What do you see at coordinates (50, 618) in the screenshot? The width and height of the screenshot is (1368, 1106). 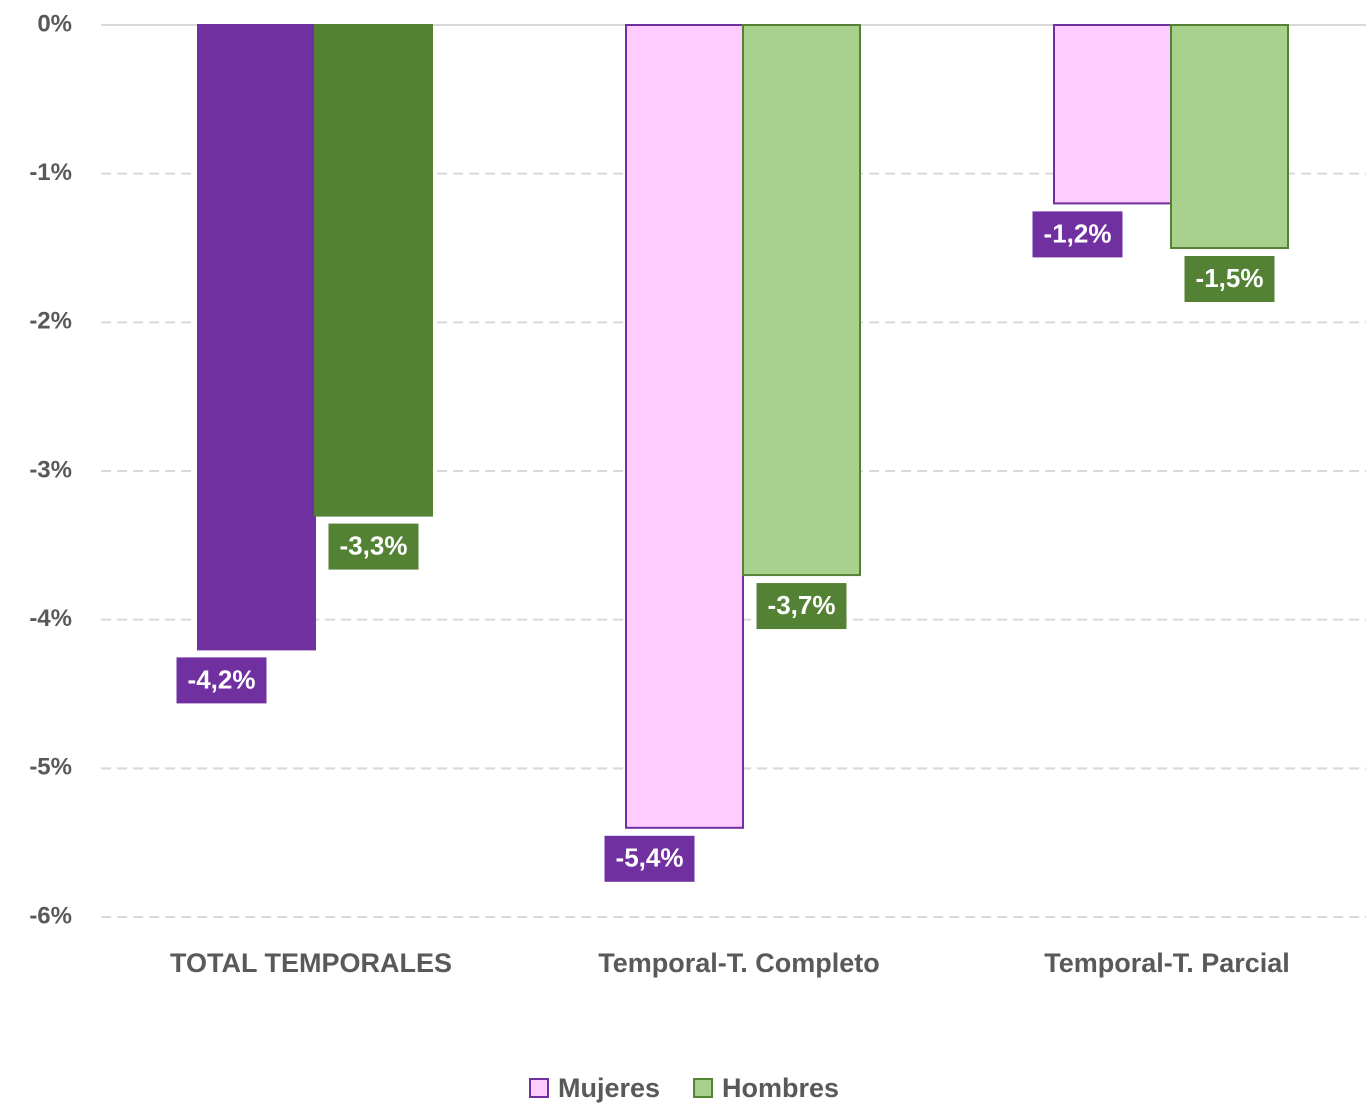 I see `y-tick-label: -4%` at bounding box center [50, 618].